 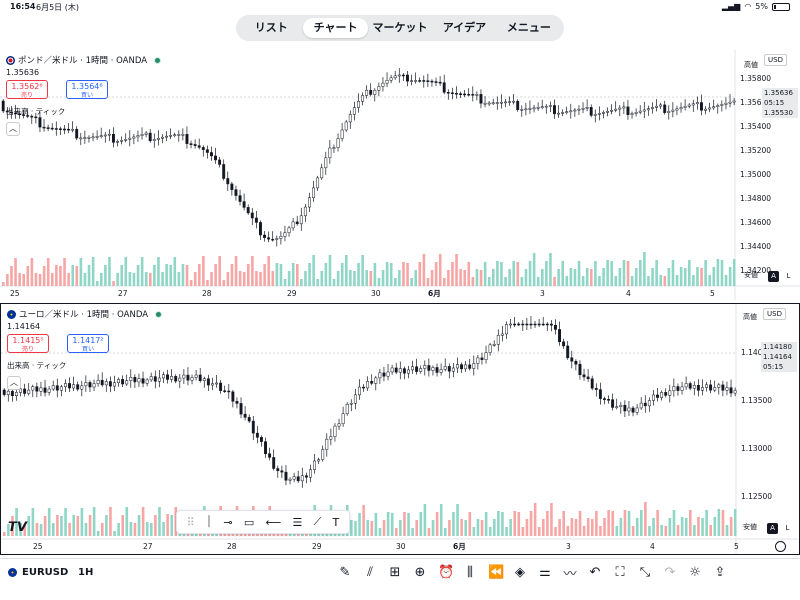 What do you see at coordinates (370, 572) in the screenshot?
I see `indicators-icon: ⫽` at bounding box center [370, 572].